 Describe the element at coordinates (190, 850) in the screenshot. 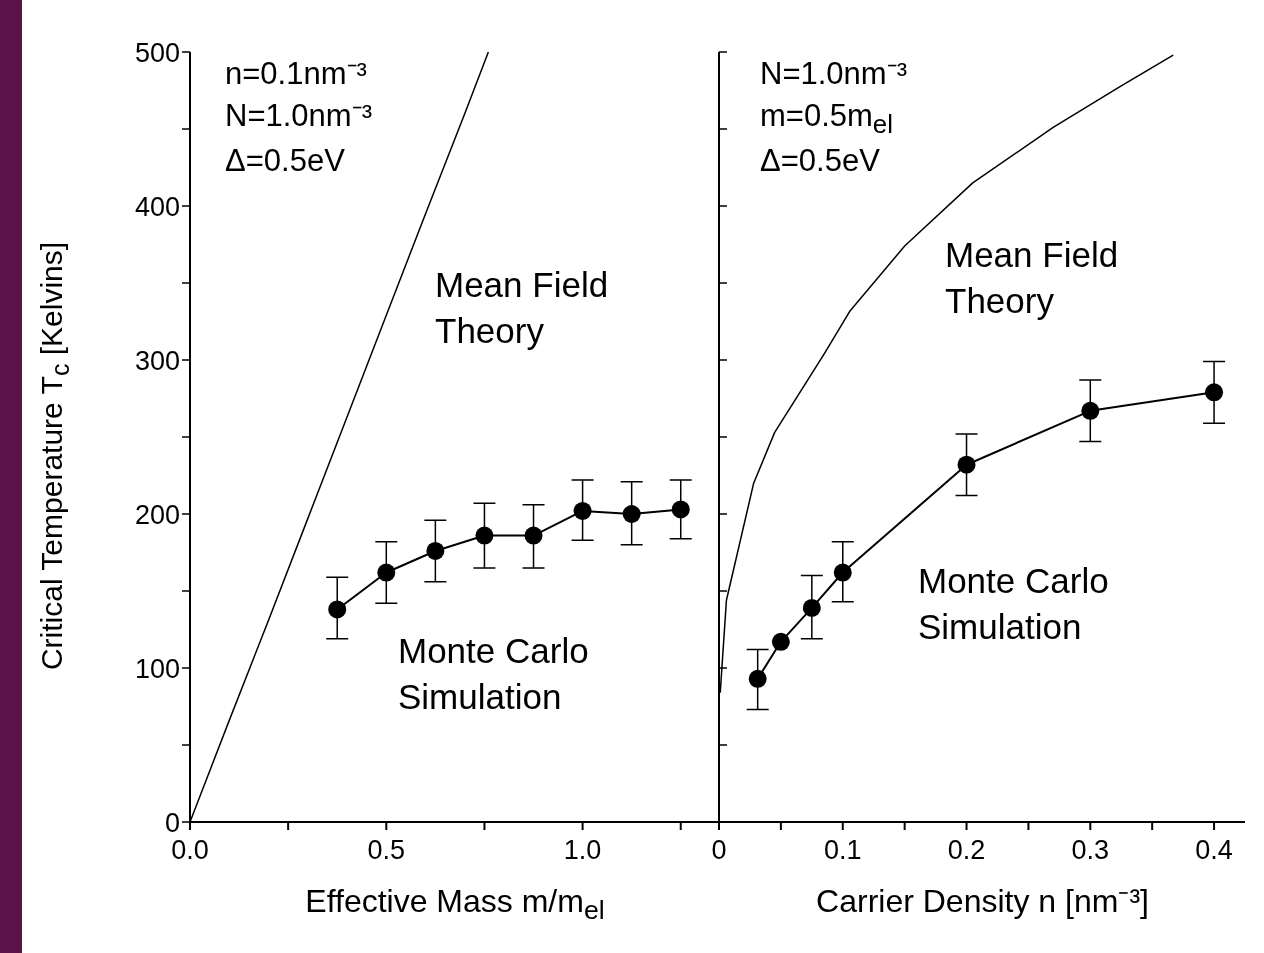

I see `x-tick-label: 0.0` at that location.